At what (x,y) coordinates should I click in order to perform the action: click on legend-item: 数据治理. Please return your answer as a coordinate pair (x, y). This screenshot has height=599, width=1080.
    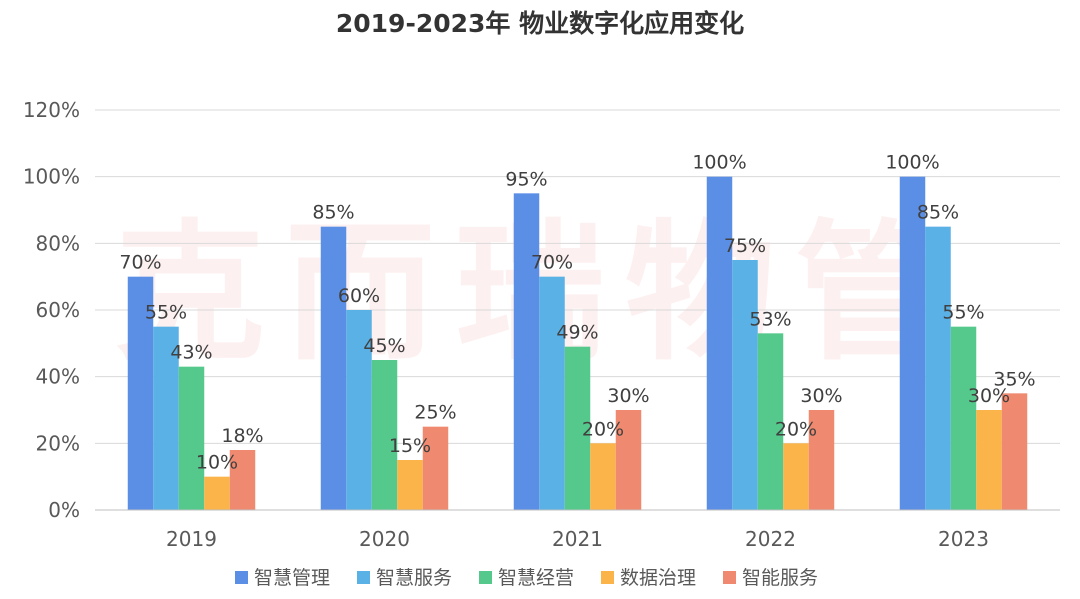
    Looking at the image, I should click on (648, 578).